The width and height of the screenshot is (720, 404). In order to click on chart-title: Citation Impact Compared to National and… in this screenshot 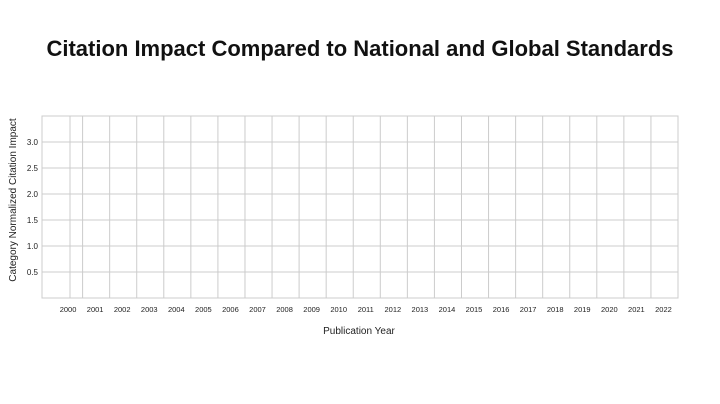, I will do `click(360, 48)`.